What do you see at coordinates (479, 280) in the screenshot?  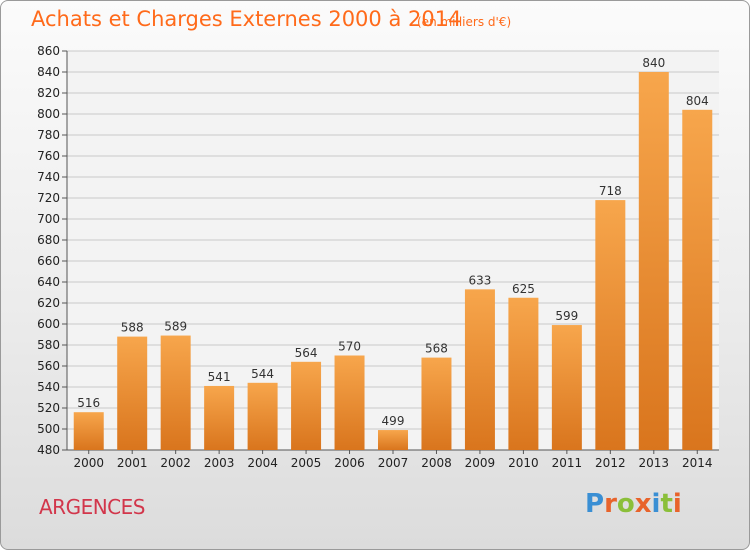 I see `data-label: 633` at bounding box center [479, 280].